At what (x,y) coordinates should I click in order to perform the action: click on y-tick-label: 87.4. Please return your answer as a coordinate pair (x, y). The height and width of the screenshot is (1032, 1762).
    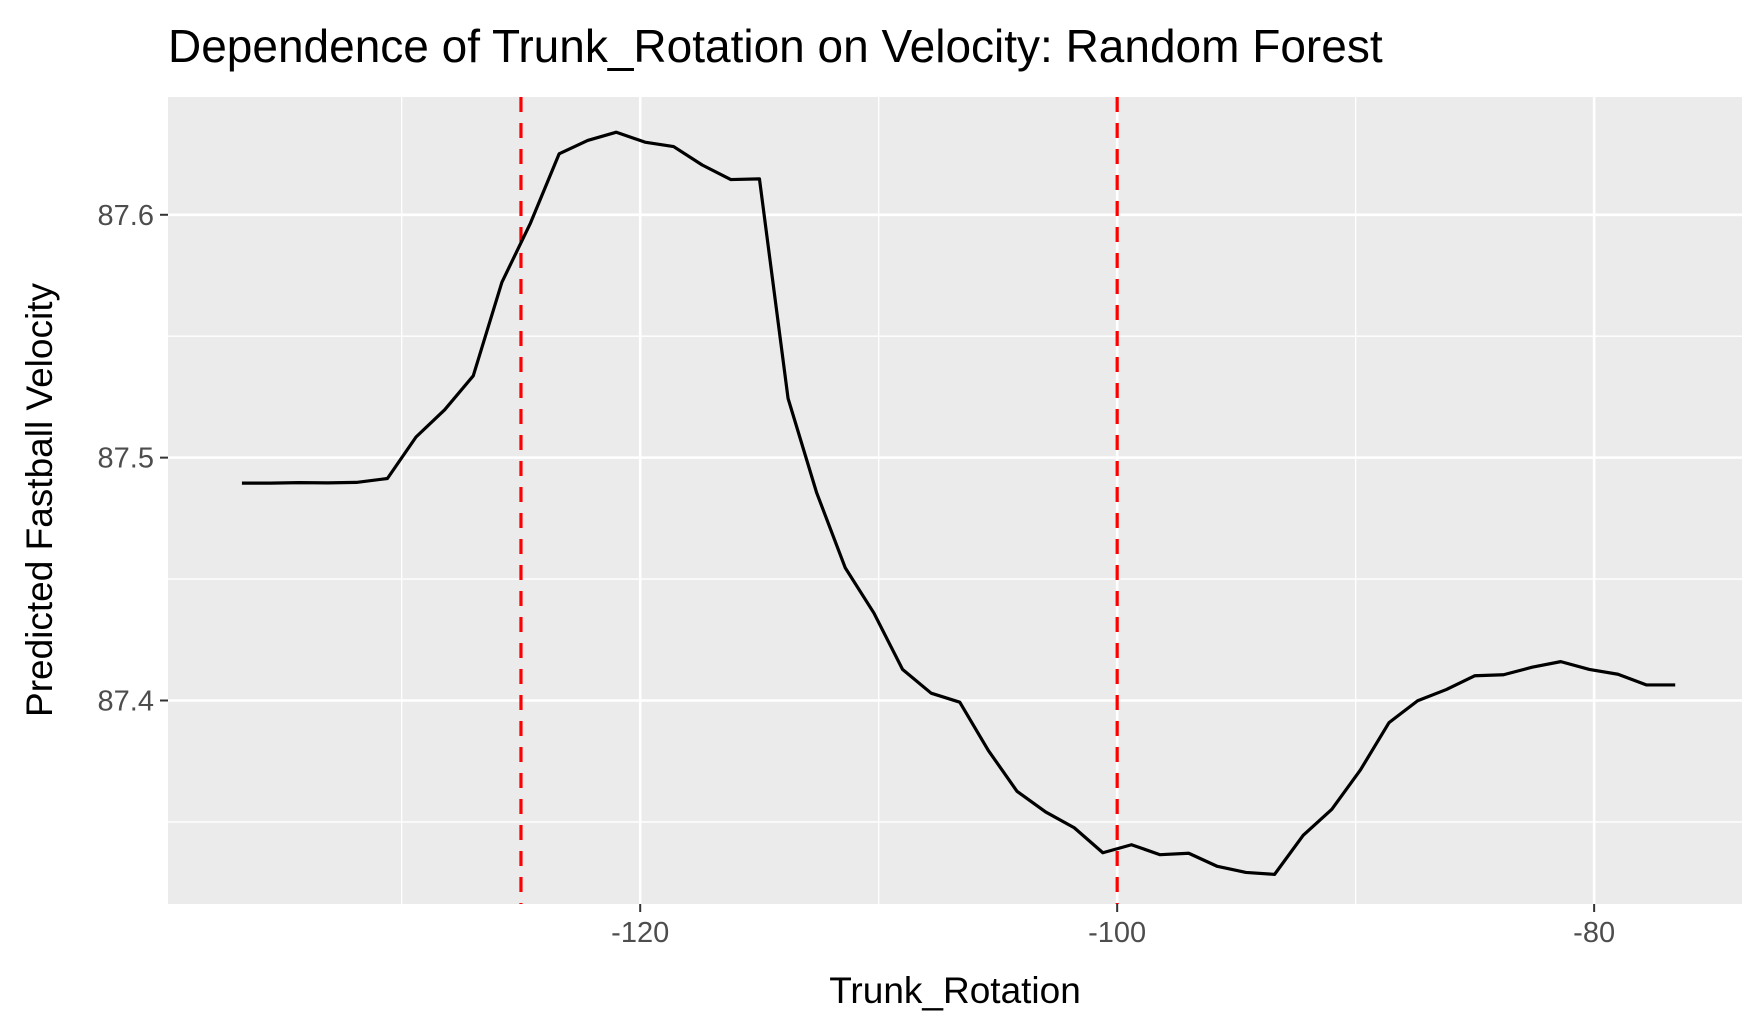
    Looking at the image, I should click on (126, 701).